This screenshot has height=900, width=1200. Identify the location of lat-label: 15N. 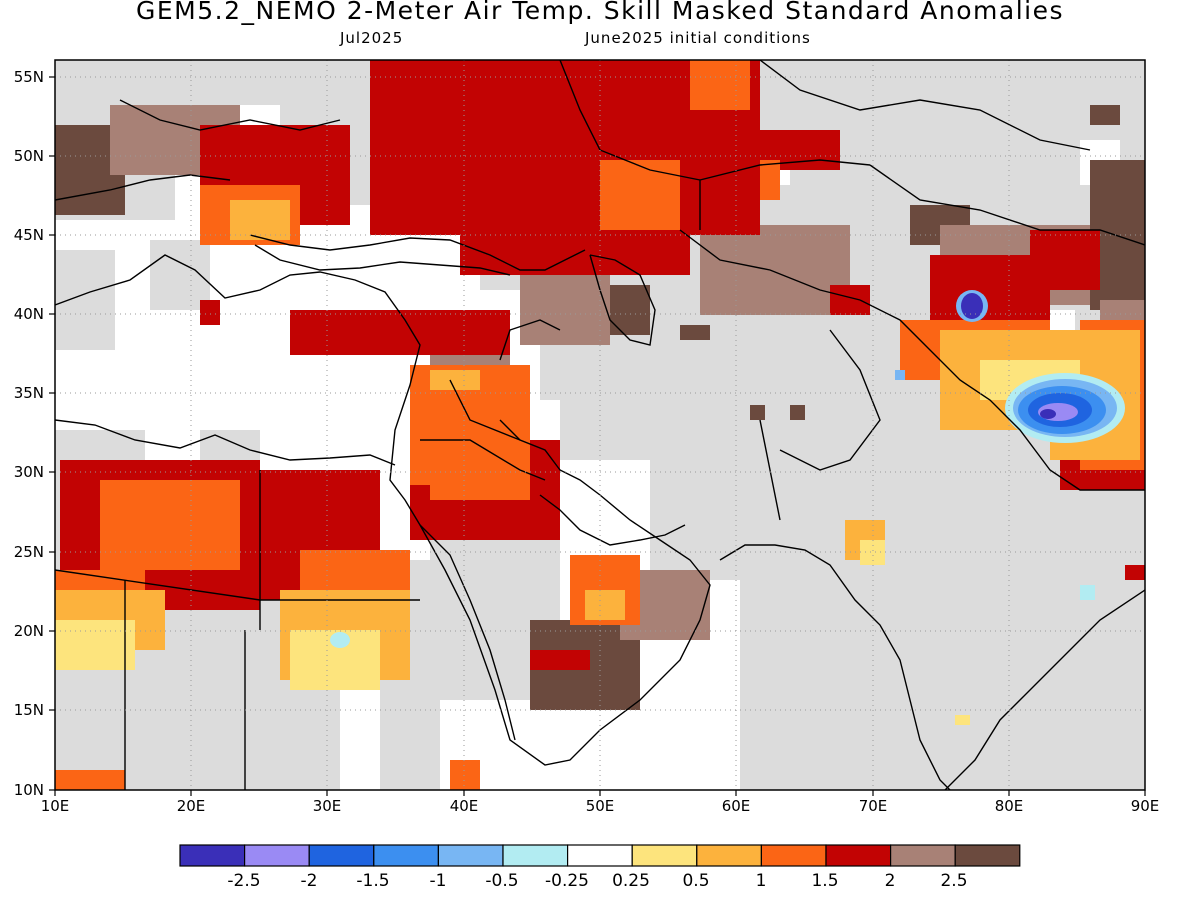
(29, 710).